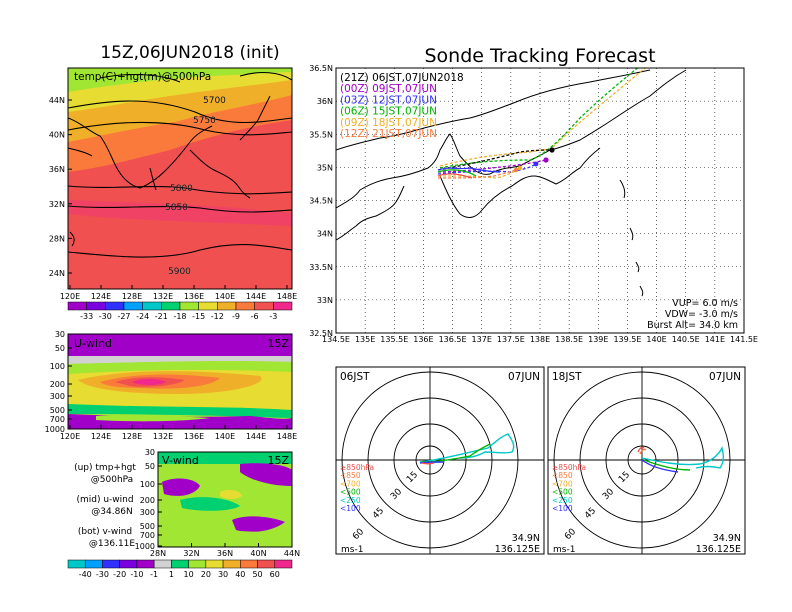 The height and width of the screenshot is (612, 792). What do you see at coordinates (105, 532) in the screenshot?
I see `note-bot-line1: (bot) v-wind` at bounding box center [105, 532].